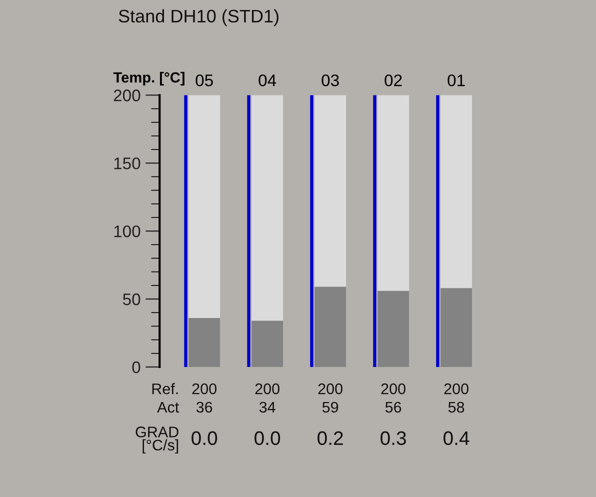  Describe the element at coordinates (393, 407) in the screenshot. I see `data-label: 56` at that location.